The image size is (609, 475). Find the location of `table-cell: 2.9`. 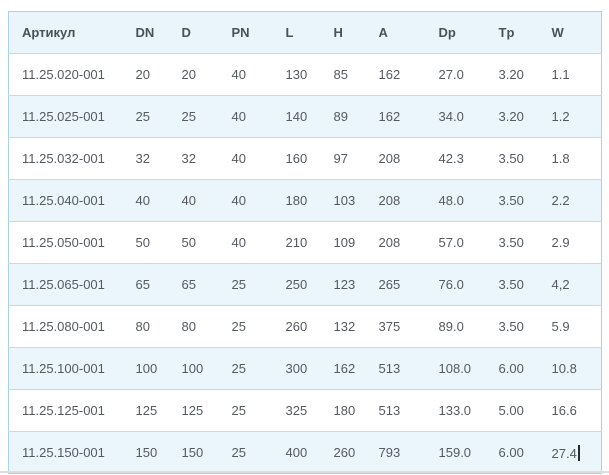

table-cell: 2.9 is located at coordinates (570, 242).